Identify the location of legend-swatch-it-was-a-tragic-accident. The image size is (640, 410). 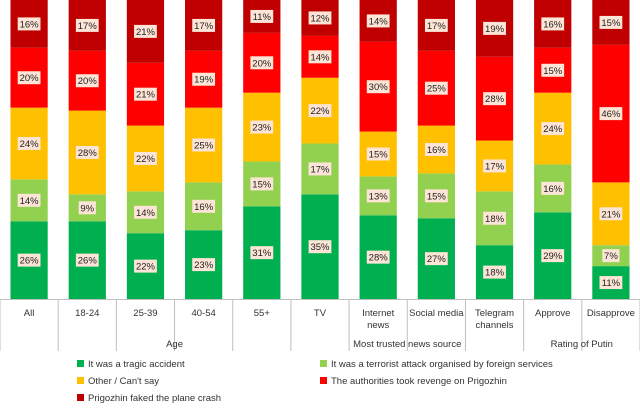
(80, 363).